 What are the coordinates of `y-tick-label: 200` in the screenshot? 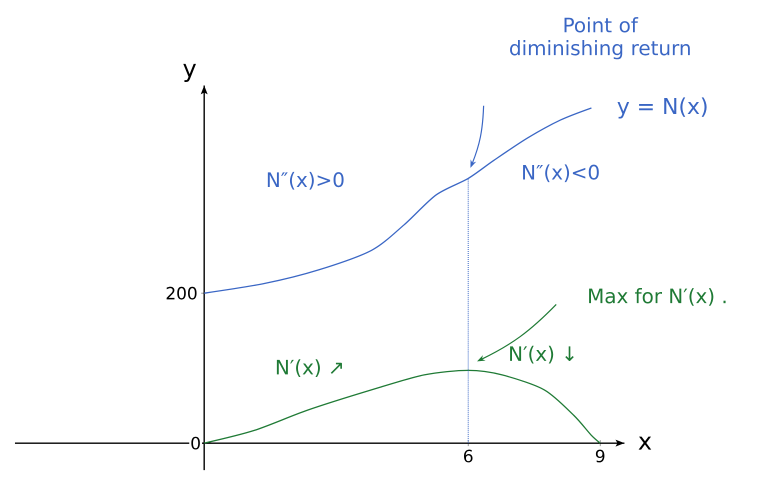 It's located at (181, 293).